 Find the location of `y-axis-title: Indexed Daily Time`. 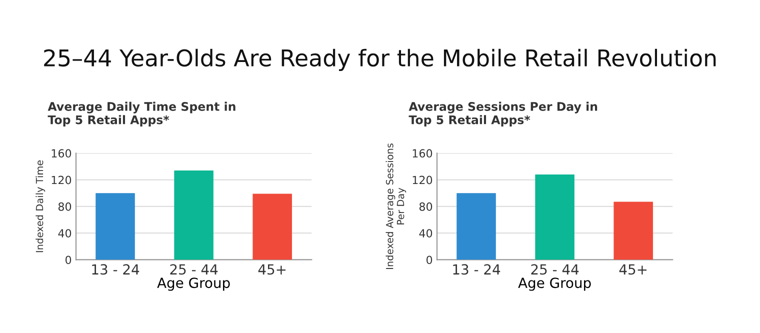

y-axis-title: Indexed Daily Time is located at coordinates (41, 206).